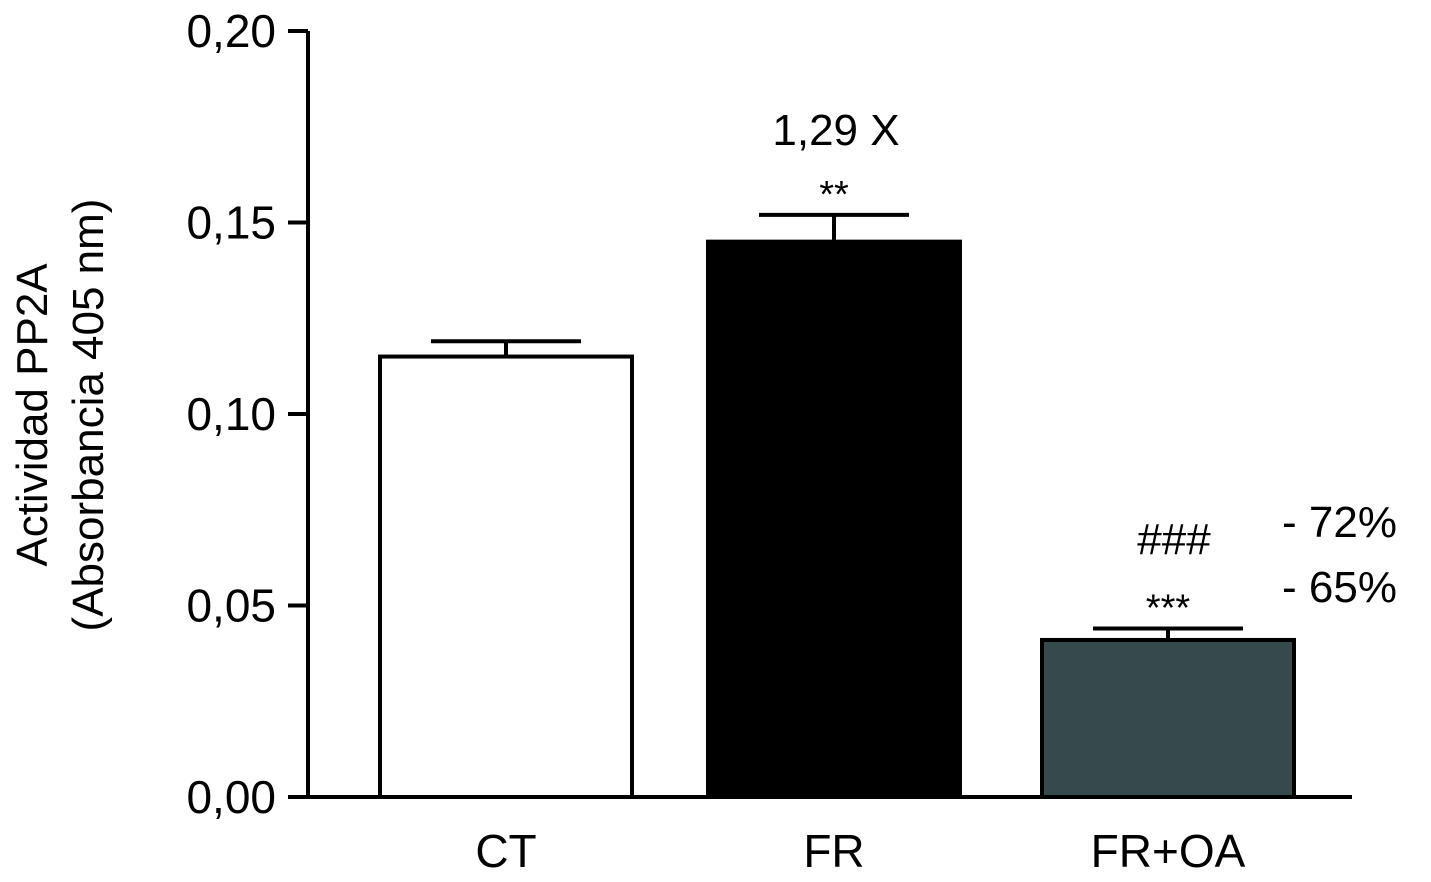 Image resolution: width=1431 pixels, height=882 pixels. I want to click on y-ticks: 0,00 0,05 0,10 0,15 0,20, so click(247, 414).